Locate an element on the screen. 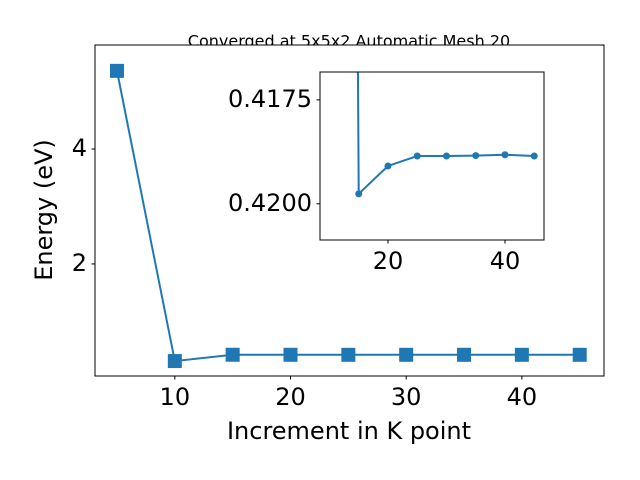 This screenshot has width=640, height=480. x-axis-label: Increment in K point is located at coordinates (349, 431).